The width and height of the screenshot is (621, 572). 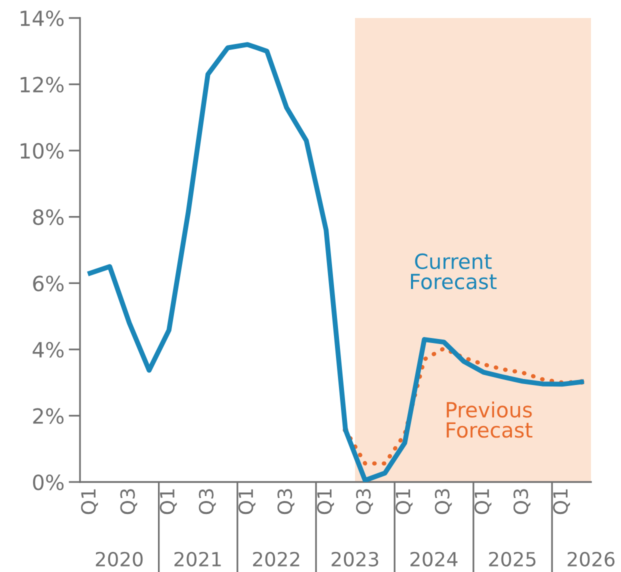 I want to click on y-tick-label: 2%, so click(x=48, y=416).